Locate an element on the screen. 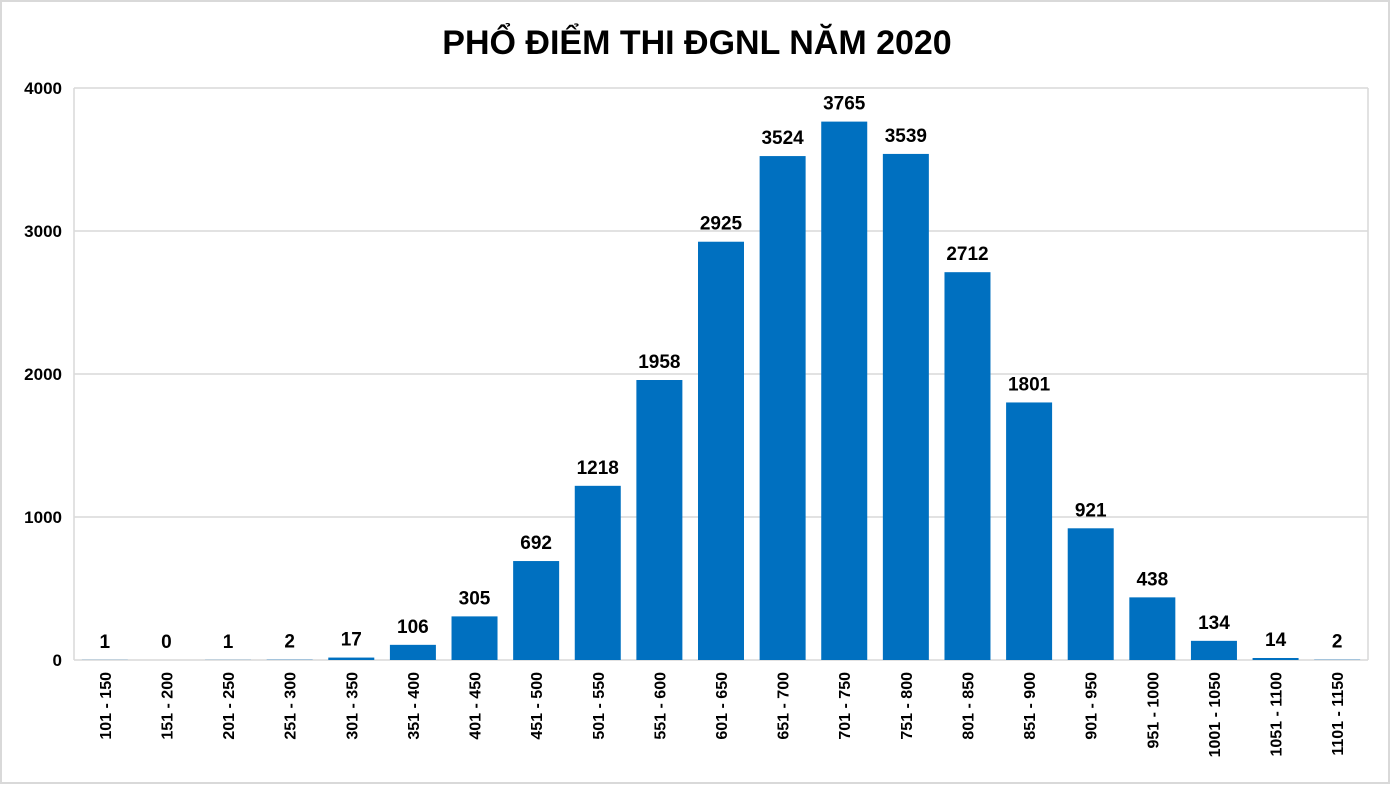  x-tick-label: 201 - 250 is located at coordinates (229, 706).